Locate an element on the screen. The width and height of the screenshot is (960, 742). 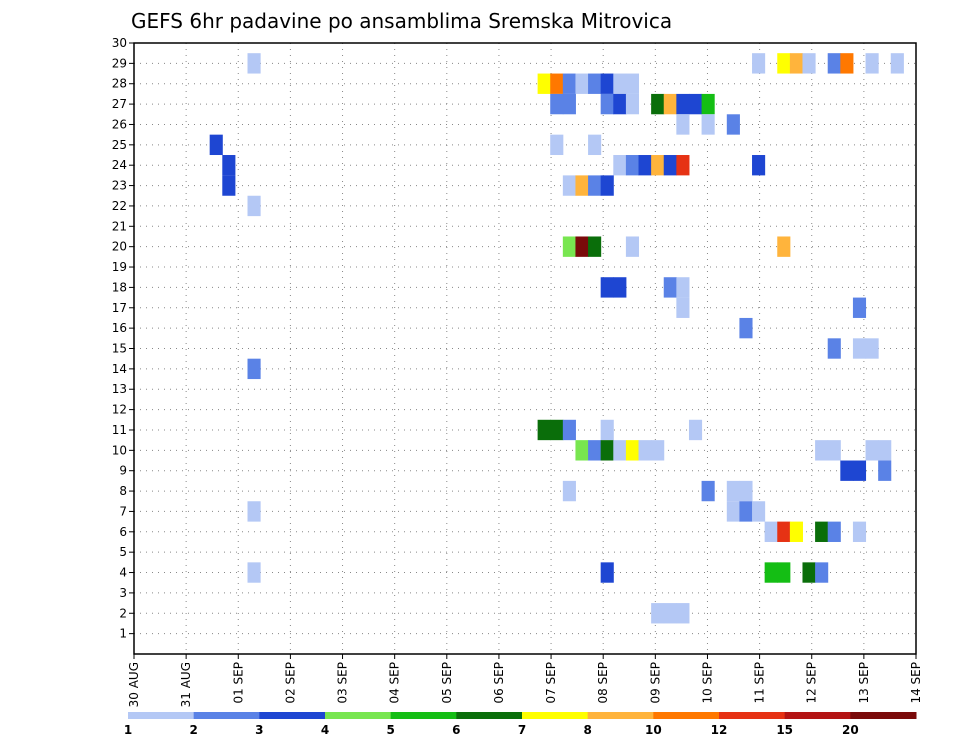
x-tick-label: 30 AUG is located at coordinates (134, 684).